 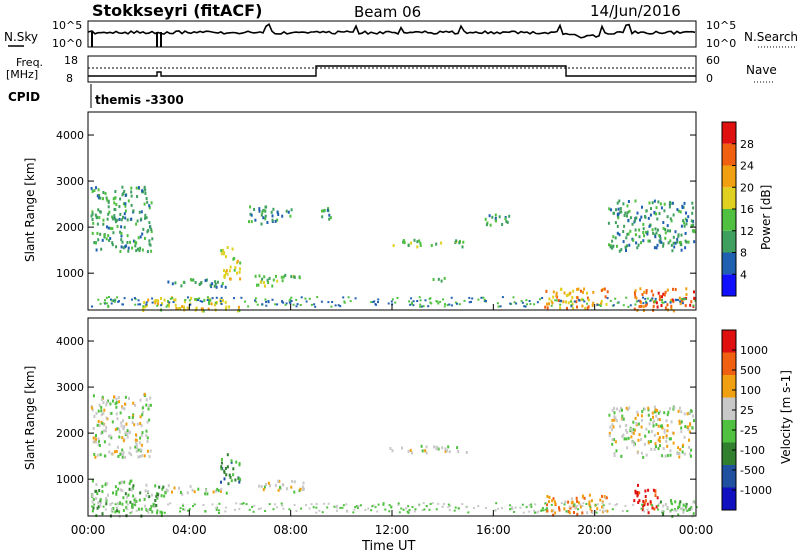 I want to click on colorbar-segment, so click(x=729, y=198).